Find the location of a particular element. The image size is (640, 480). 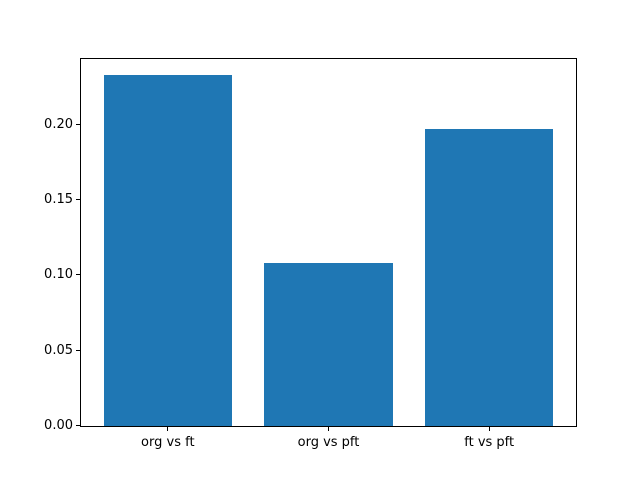

x-tick-label: org vs ft is located at coordinates (168, 442).